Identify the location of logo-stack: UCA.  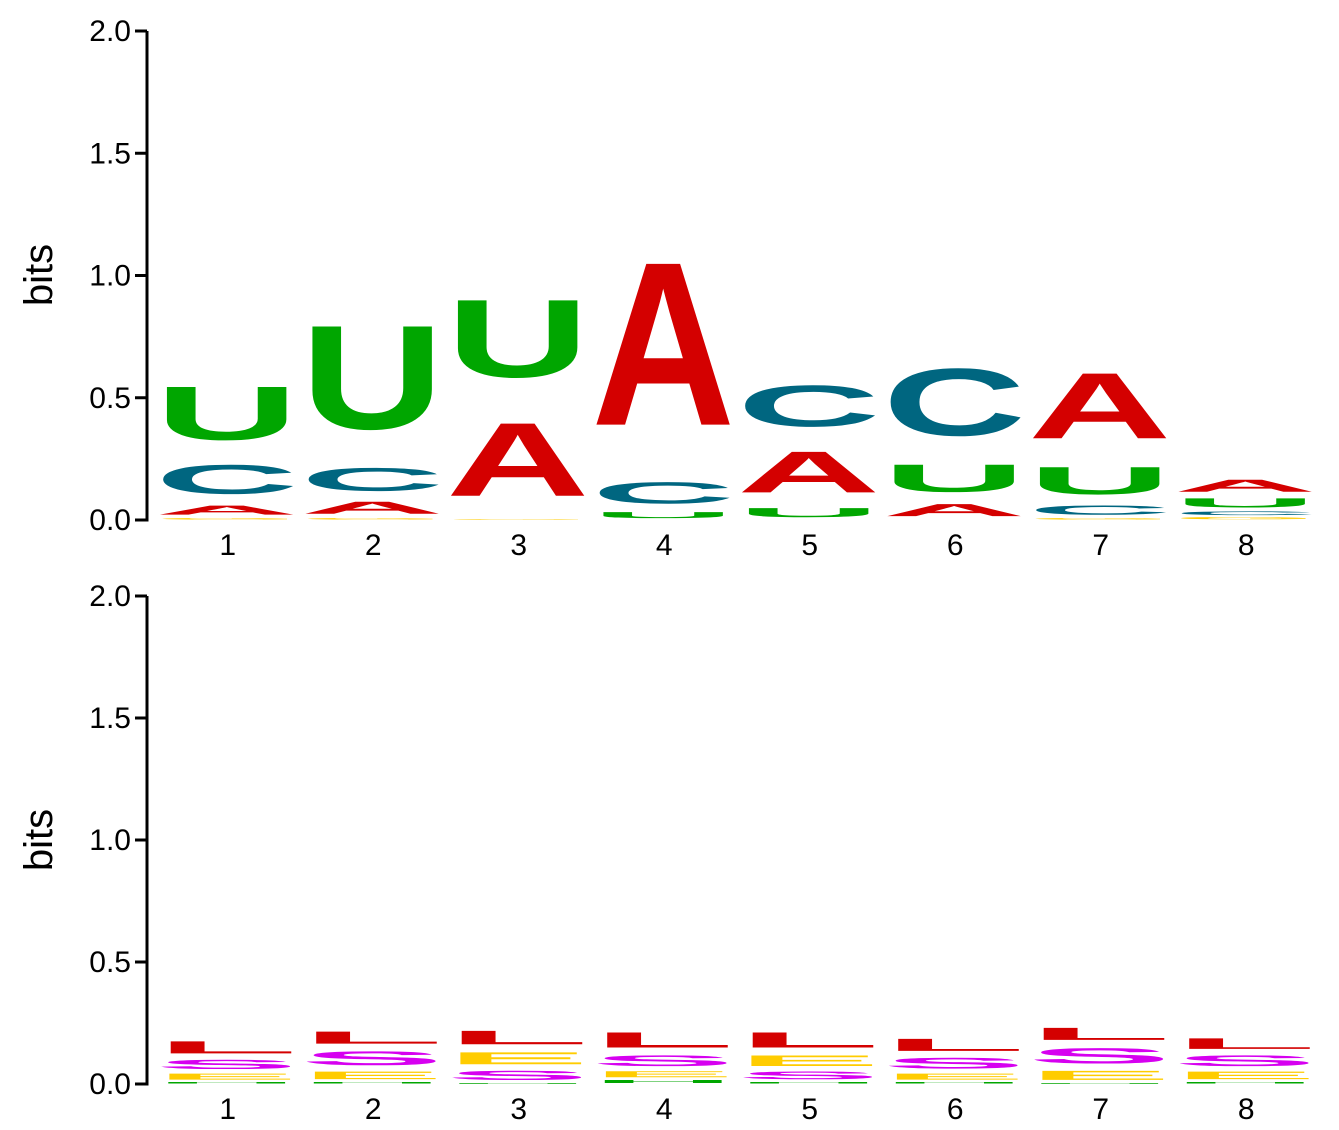
(663, 366).